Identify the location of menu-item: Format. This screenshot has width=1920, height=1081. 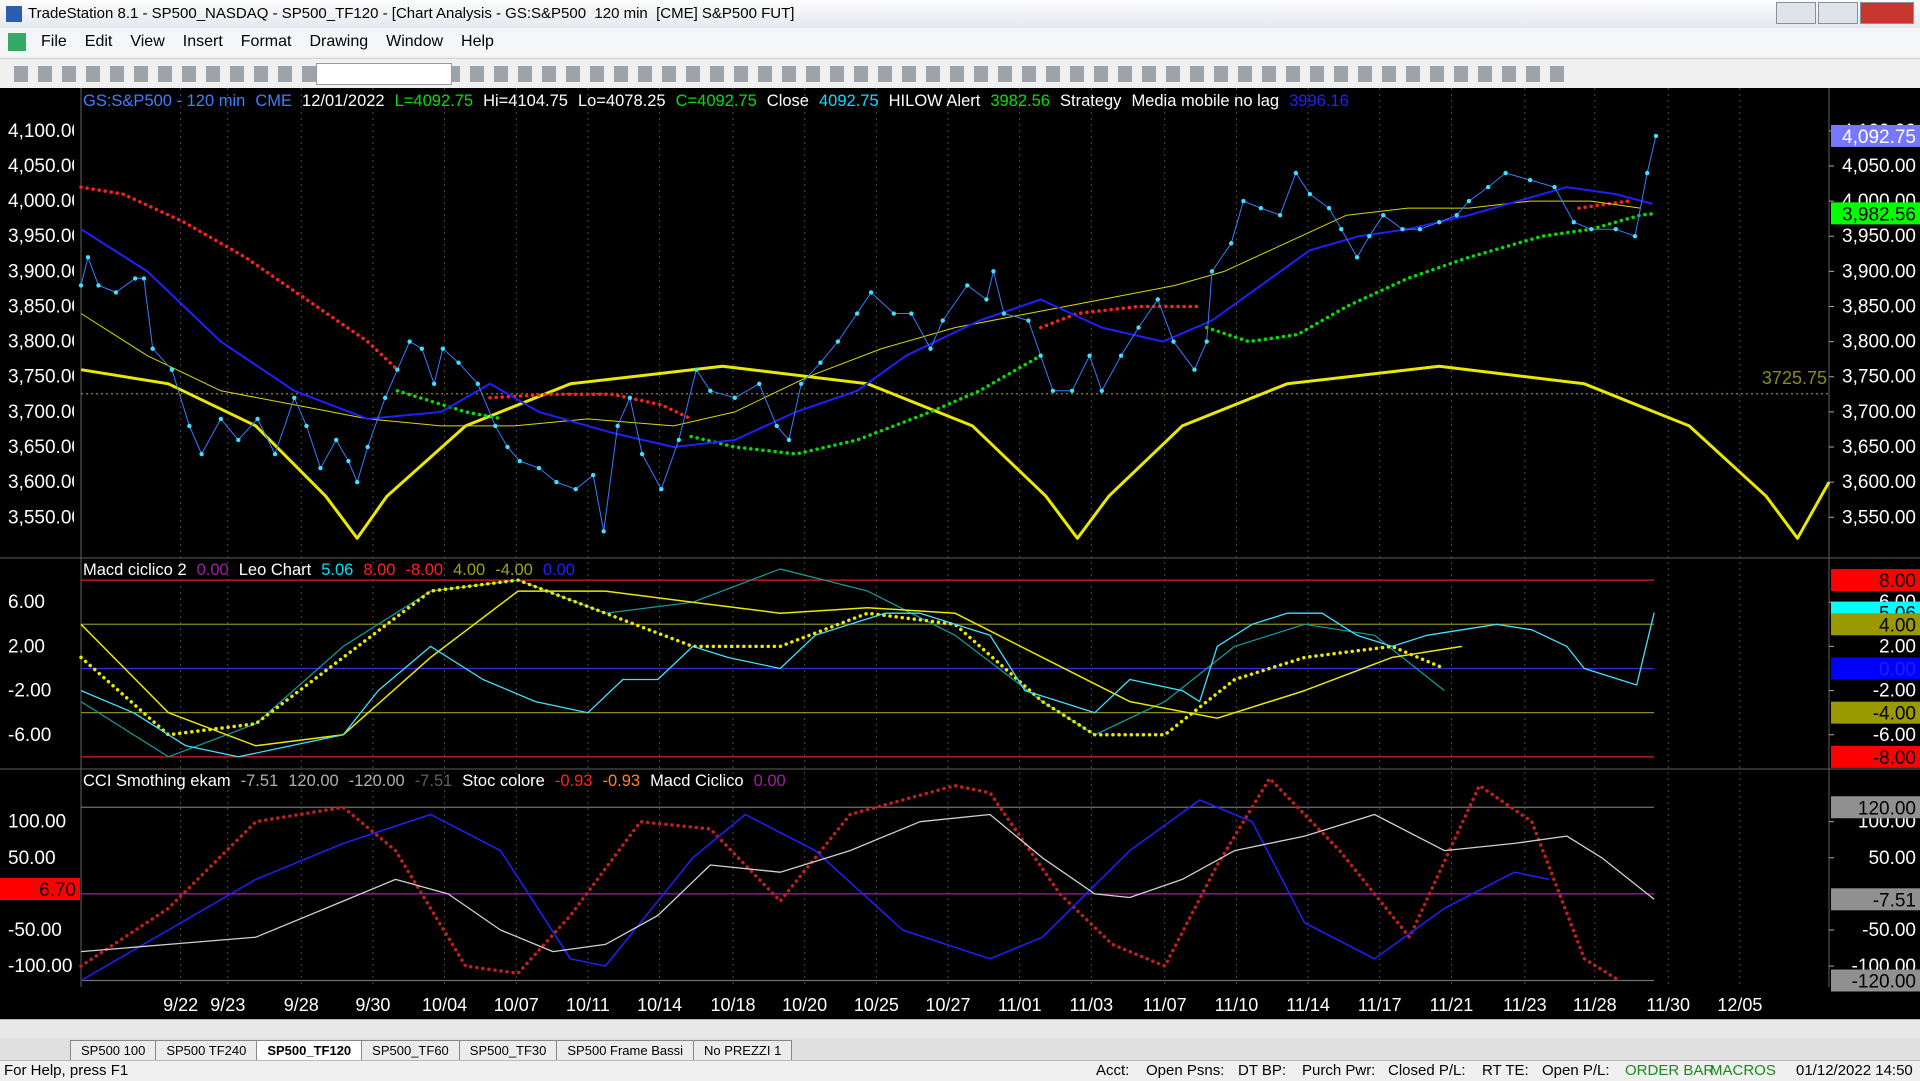
(266, 41).